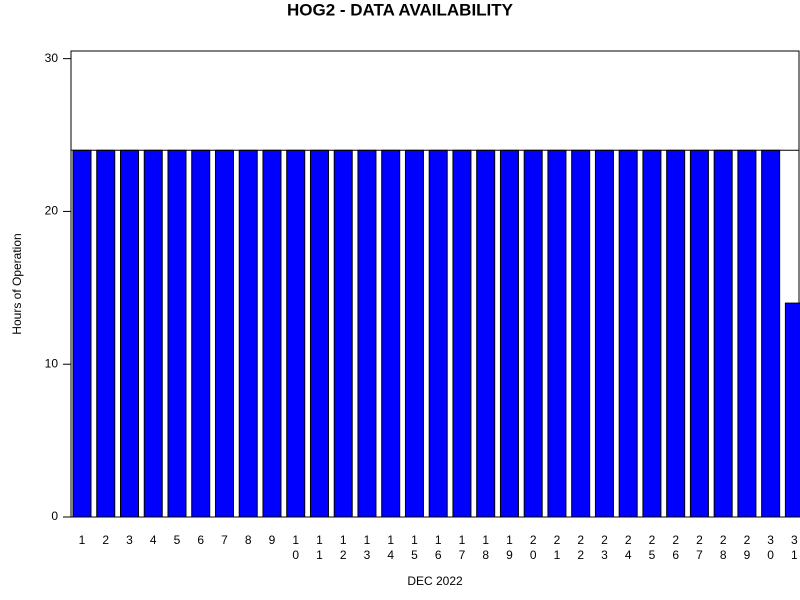 This screenshot has width=800, height=600. I want to click on x-tick-label: 3, so click(129, 540).